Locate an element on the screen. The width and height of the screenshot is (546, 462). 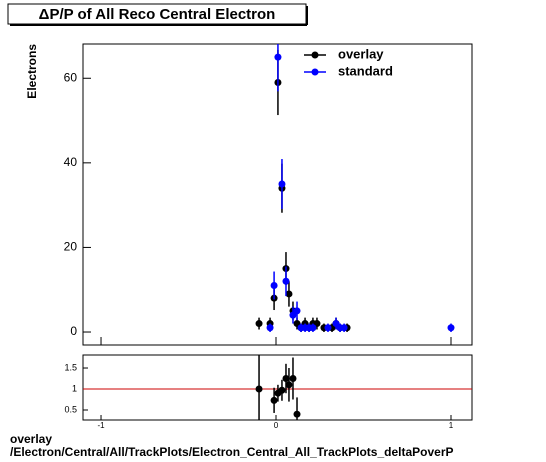
ratio-frame is located at coordinates (277, 387).